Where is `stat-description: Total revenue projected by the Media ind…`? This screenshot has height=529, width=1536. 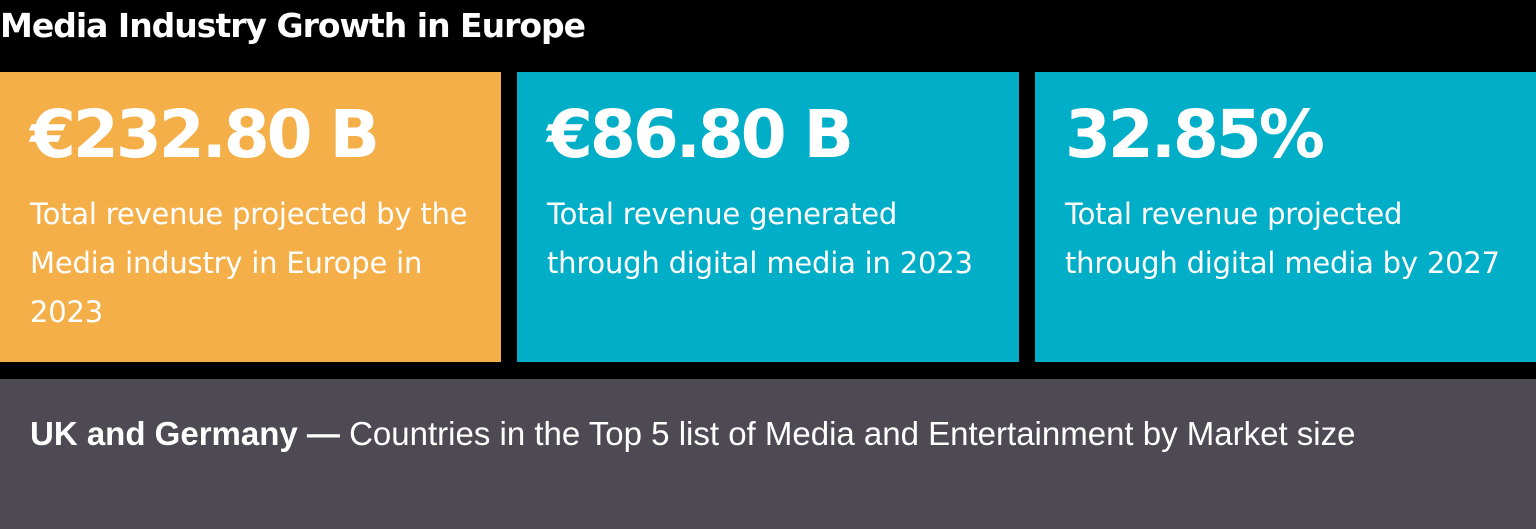
stat-description: Total revenue projected by the Media ind… is located at coordinates (249, 263).